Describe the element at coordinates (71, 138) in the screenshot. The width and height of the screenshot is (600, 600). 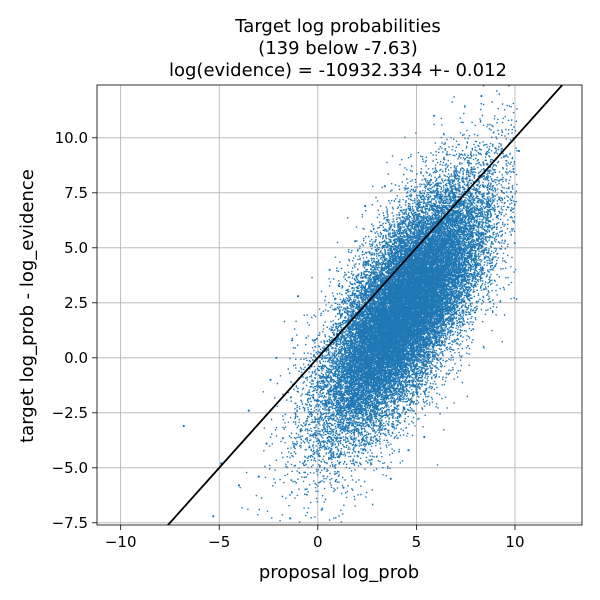
I see `y-tick-label: 10.0` at that location.